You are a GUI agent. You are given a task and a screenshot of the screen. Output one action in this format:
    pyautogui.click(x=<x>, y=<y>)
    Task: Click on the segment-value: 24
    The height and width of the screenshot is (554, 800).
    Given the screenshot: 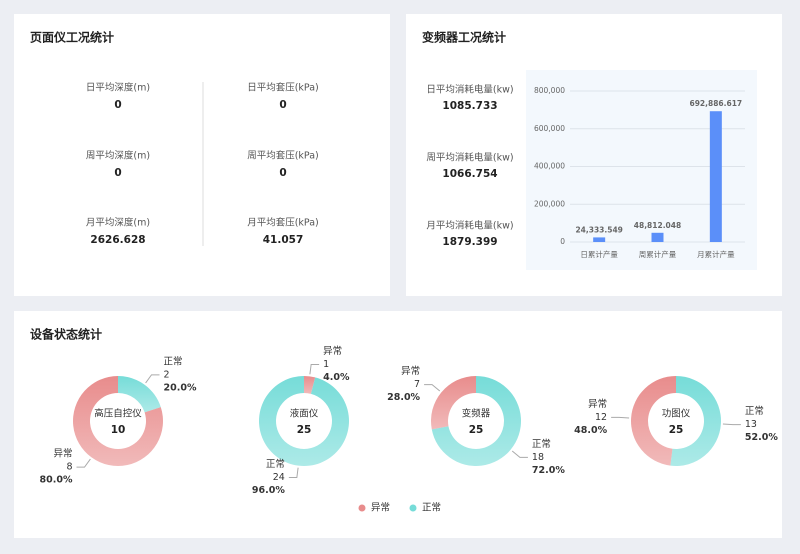 What is the action you would take?
    pyautogui.click(x=279, y=477)
    